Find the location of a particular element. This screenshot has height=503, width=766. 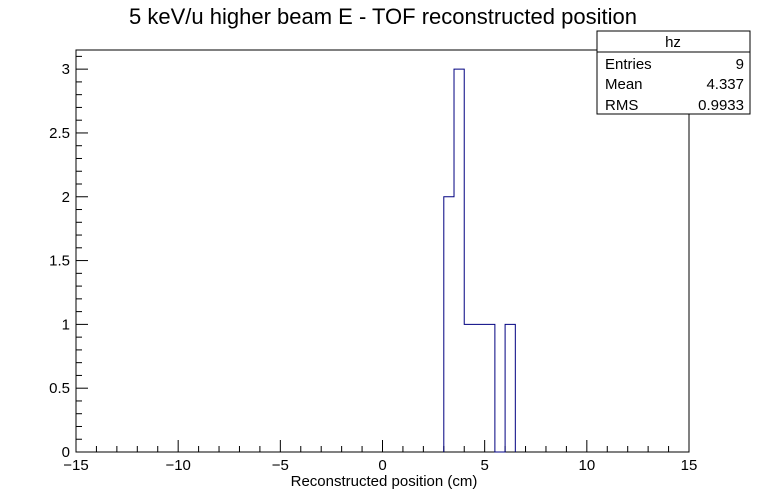

y-tick-label: 2.5 is located at coordinates (59, 133).